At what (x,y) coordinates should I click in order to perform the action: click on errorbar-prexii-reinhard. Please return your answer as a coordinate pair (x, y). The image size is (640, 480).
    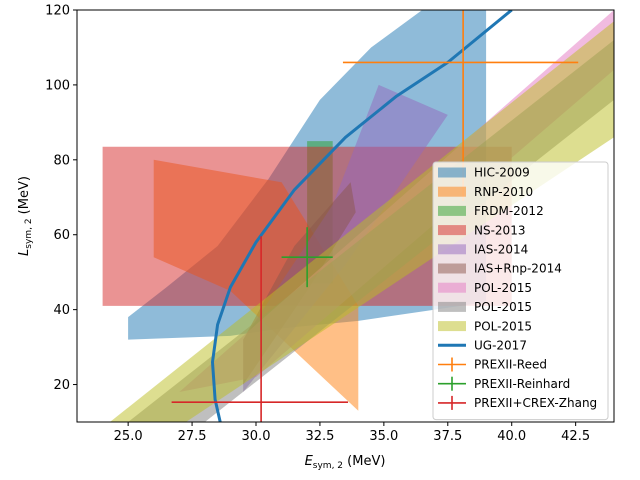
    Looking at the image, I should click on (307, 257).